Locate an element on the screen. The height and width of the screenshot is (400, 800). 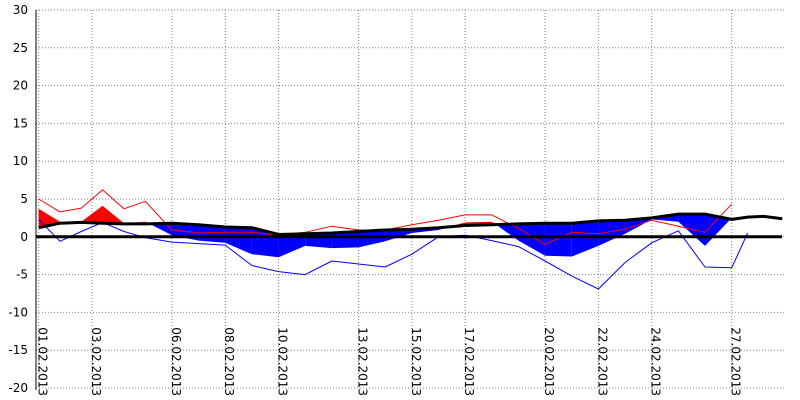
y-tick-label: -15 is located at coordinates (18, 350).